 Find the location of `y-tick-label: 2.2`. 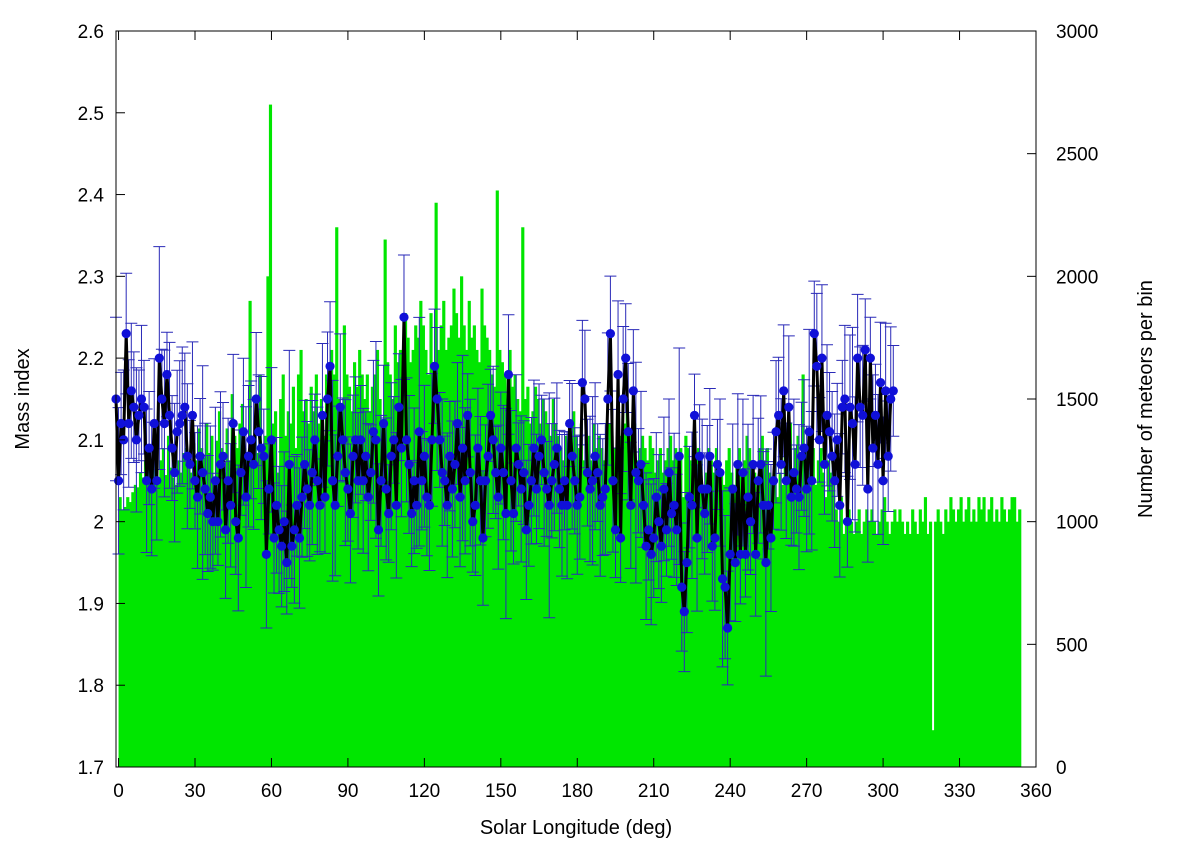

y-tick-label: 2.2 is located at coordinates (91, 359).